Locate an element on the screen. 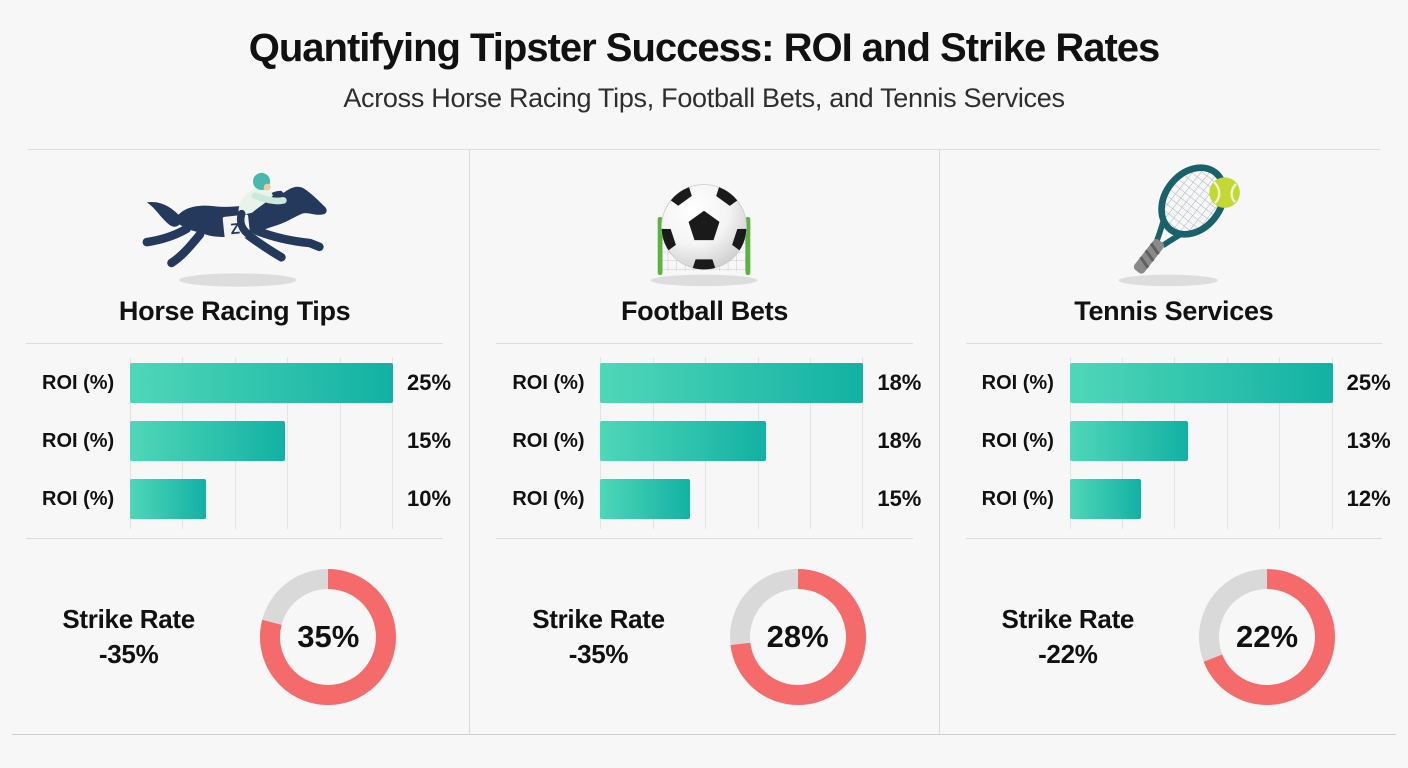 The height and width of the screenshot is (768, 1408). roi-bar-chart: ROI (%) 18% ROI (%) 18% ROI (%) 15% is located at coordinates (704, 443).